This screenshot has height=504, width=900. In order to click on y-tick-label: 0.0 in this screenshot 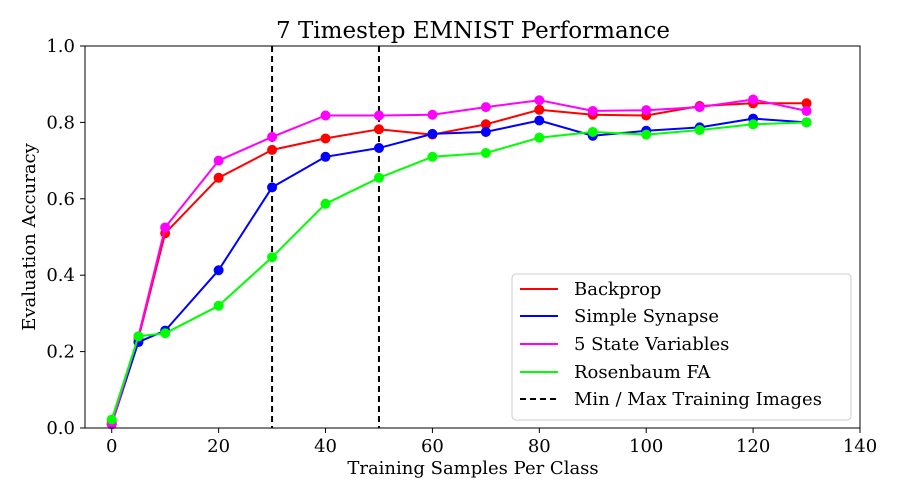, I will do `click(60, 428)`.